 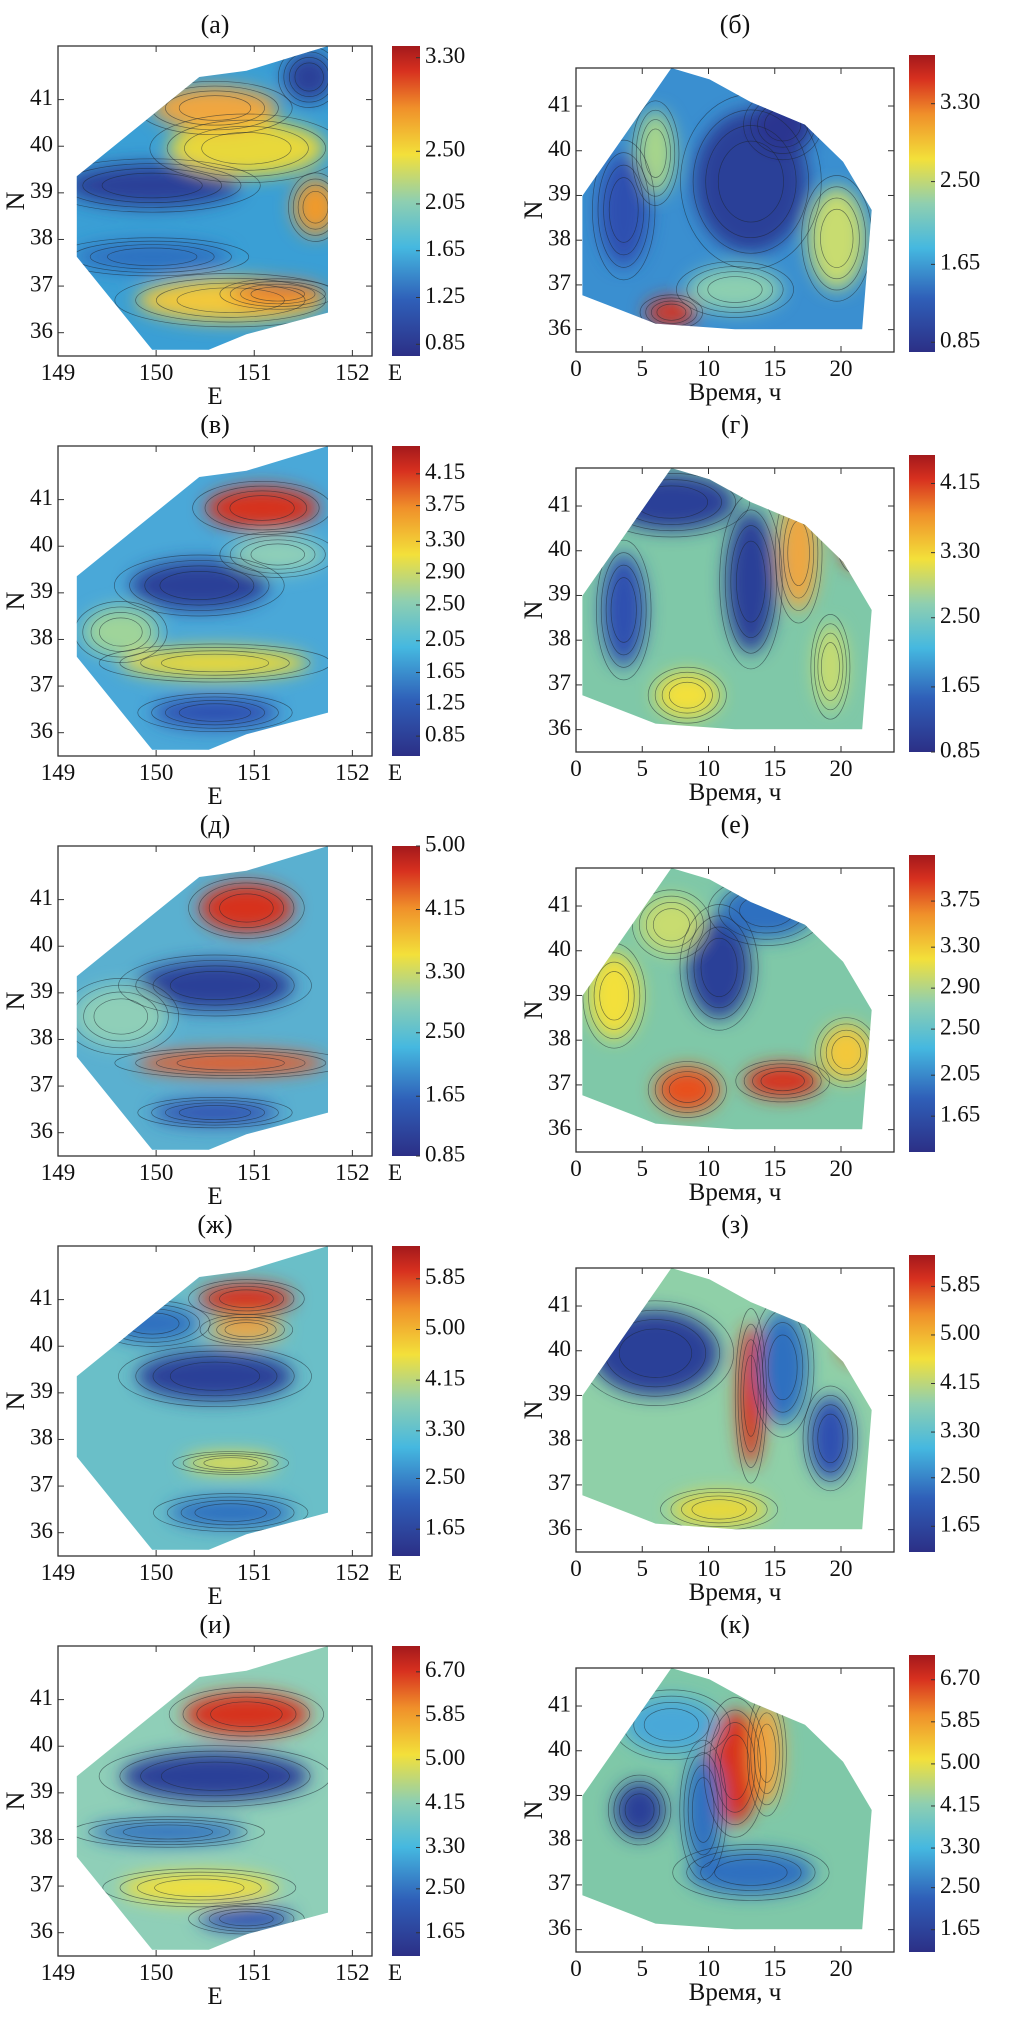 I want to click on axes-frame, so click(x=215, y=1801).